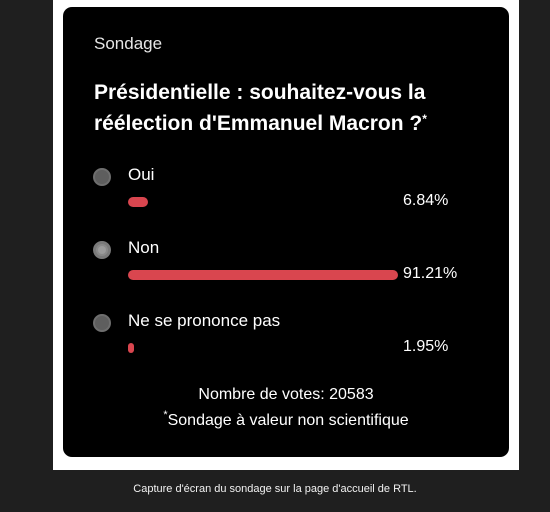 Image resolution: width=550 pixels, height=512 pixels. What do you see at coordinates (263, 275) in the screenshot?
I see `result-bar-non` at bounding box center [263, 275].